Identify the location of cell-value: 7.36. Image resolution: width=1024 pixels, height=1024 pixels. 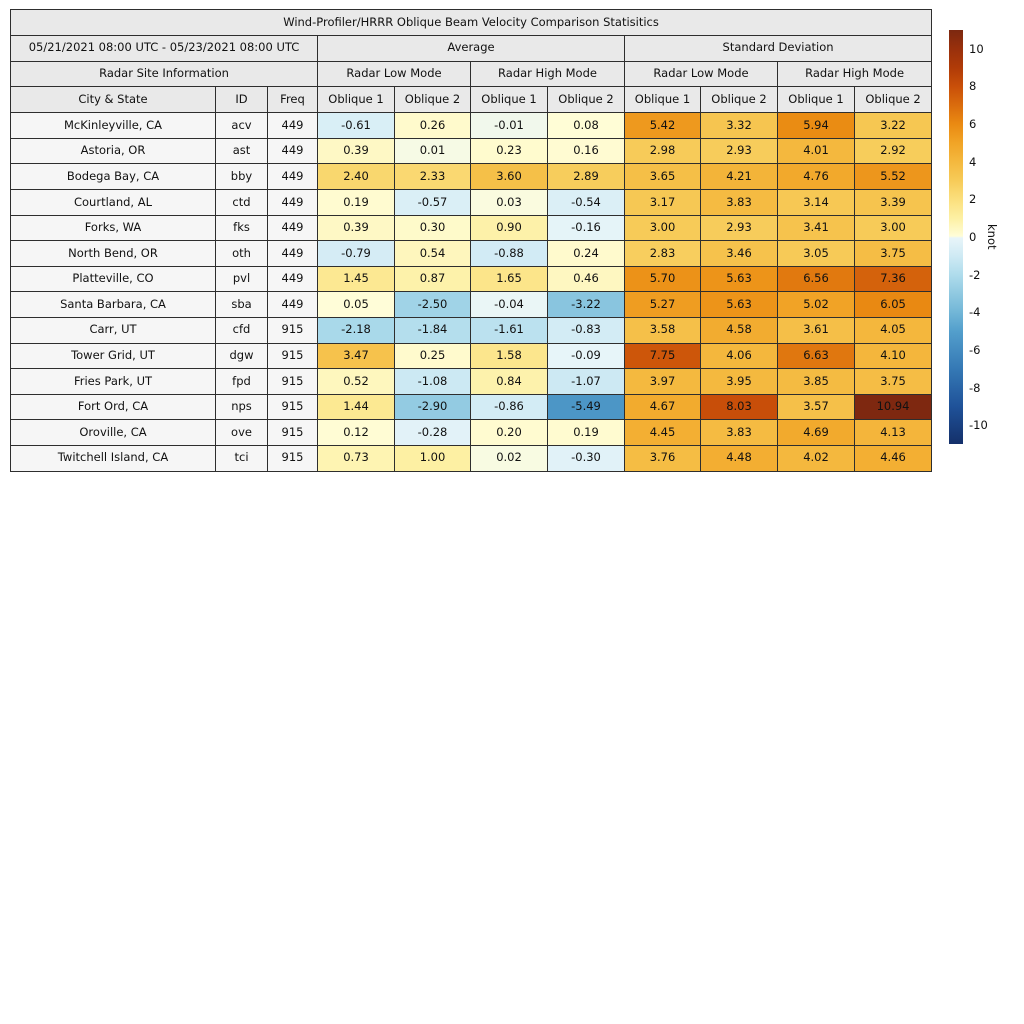
(893, 279).